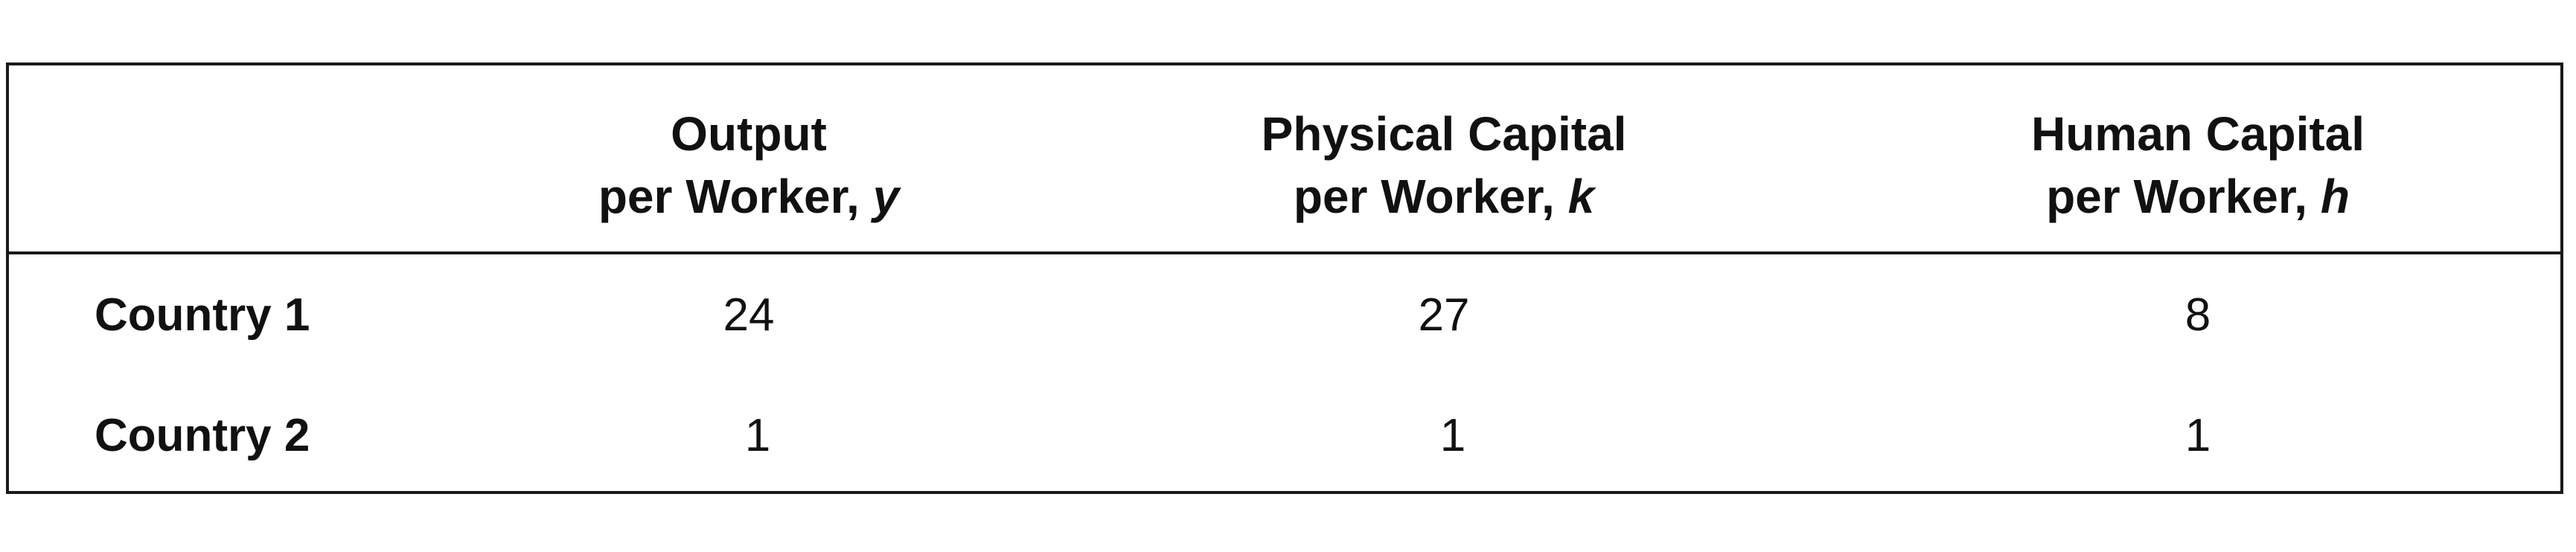 This screenshot has height=552, width=2576. Describe the element at coordinates (1452, 435) in the screenshot. I see `cell-country-2-physical-capital: 1` at that location.